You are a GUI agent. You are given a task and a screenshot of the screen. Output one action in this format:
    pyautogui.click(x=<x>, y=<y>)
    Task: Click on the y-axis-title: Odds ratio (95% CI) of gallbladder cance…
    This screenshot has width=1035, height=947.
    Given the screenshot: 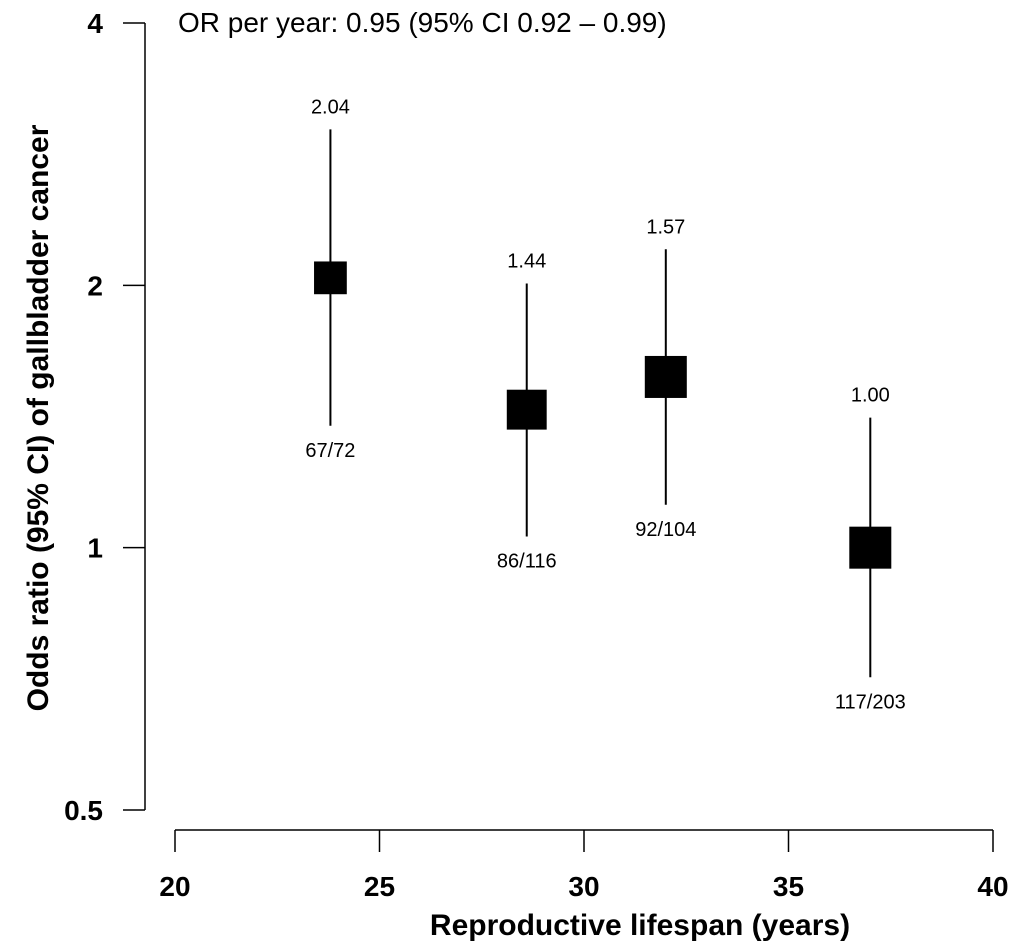 What is the action you would take?
    pyautogui.click(x=38, y=417)
    